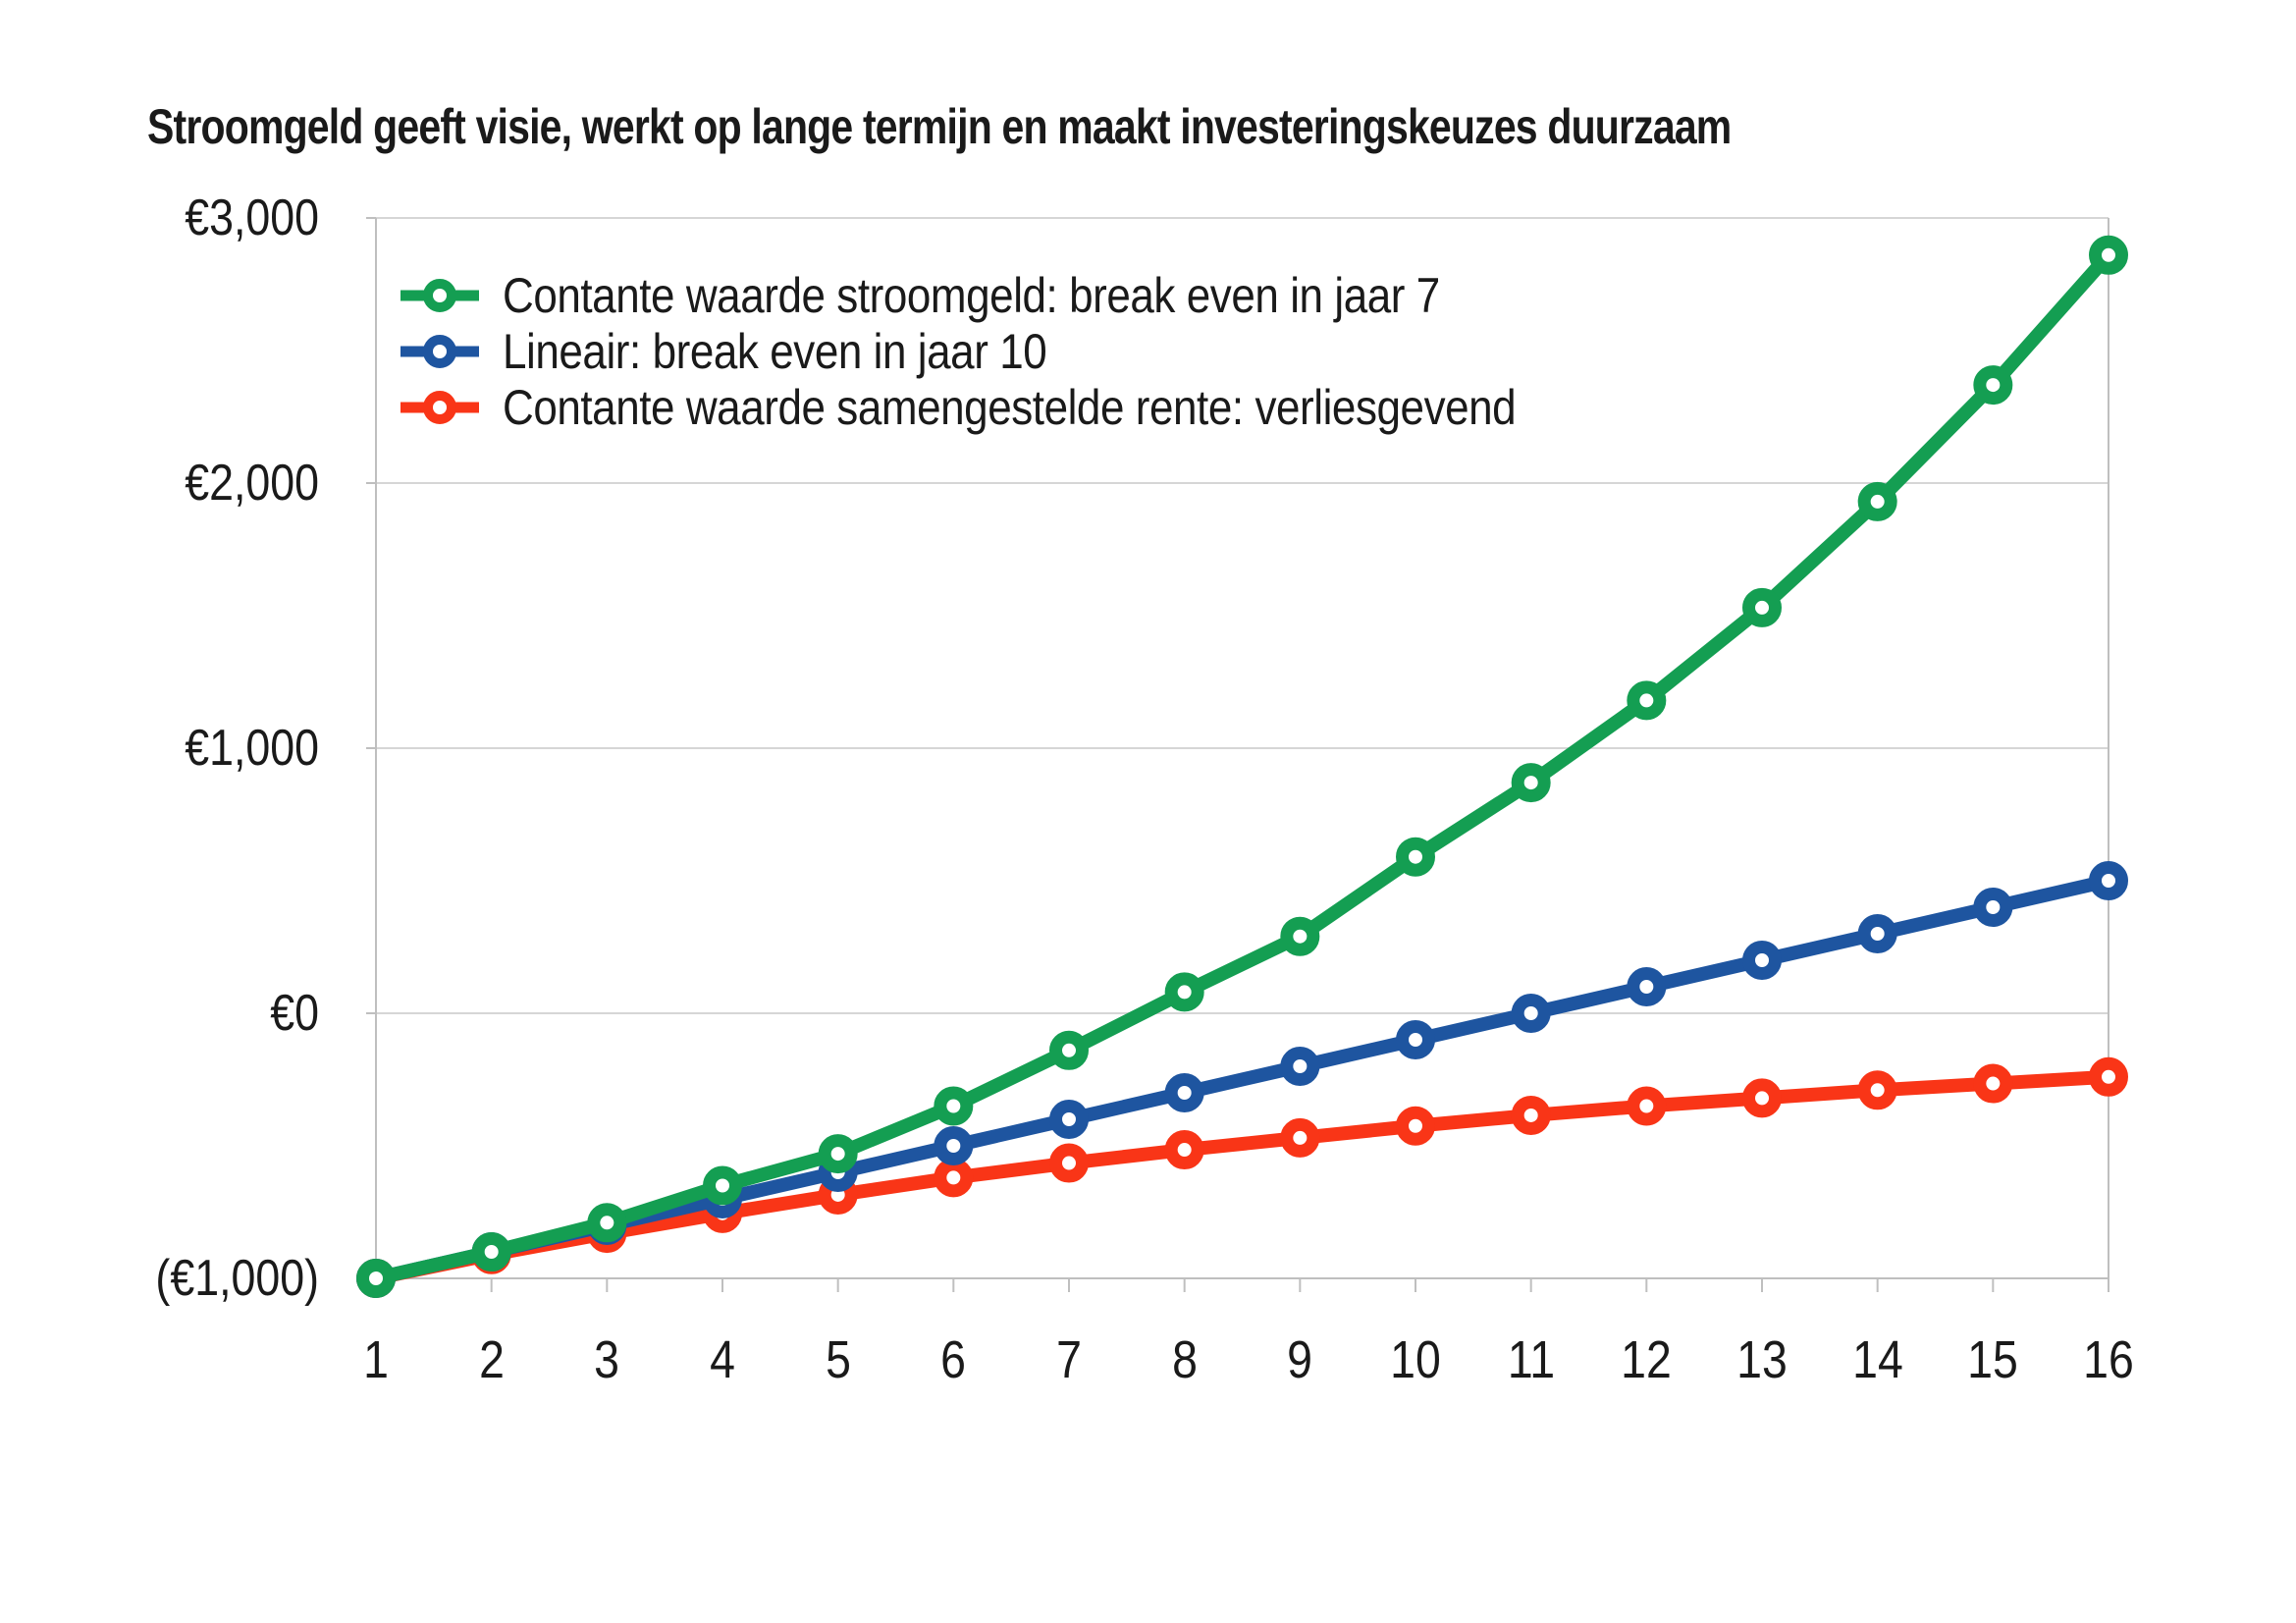 The image size is (2296, 1623). What do you see at coordinates (237, 1278) in the screenshot?
I see `y-axis-label: (€1,000)` at bounding box center [237, 1278].